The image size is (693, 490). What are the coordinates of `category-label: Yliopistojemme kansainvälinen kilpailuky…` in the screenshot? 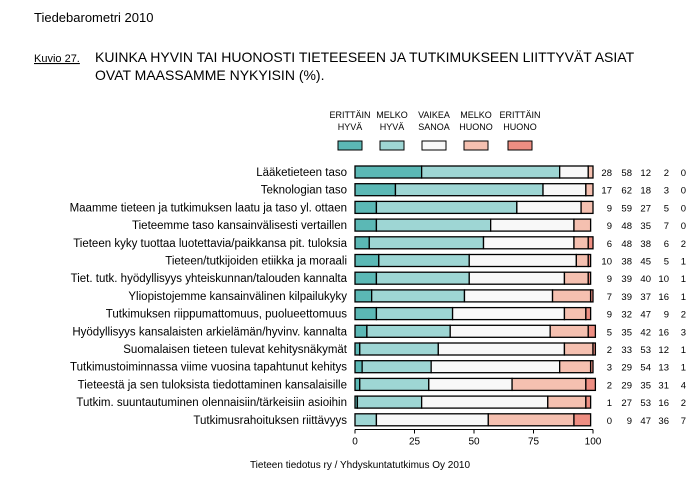 It's located at (237, 297).